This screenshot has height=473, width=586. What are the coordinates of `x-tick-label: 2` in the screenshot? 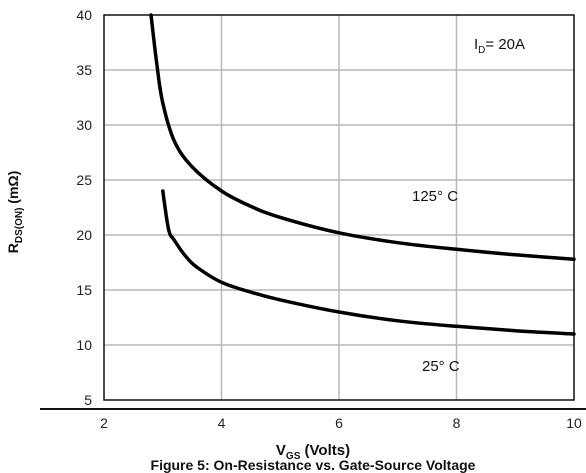 It's located at (104, 423).